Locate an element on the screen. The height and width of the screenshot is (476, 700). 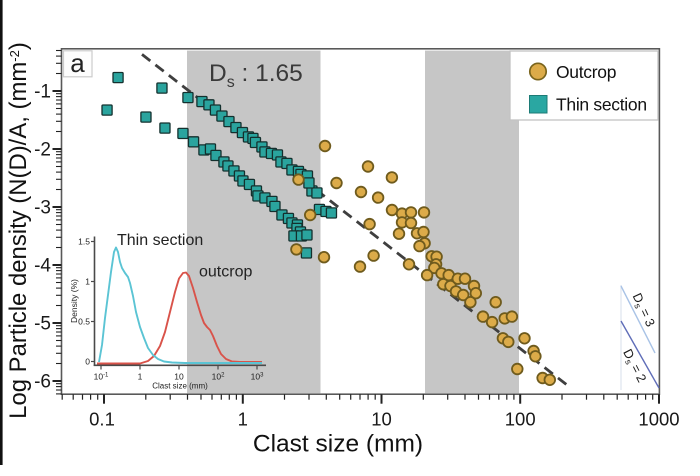
svg-text: -5 is located at coordinates (42, 324).